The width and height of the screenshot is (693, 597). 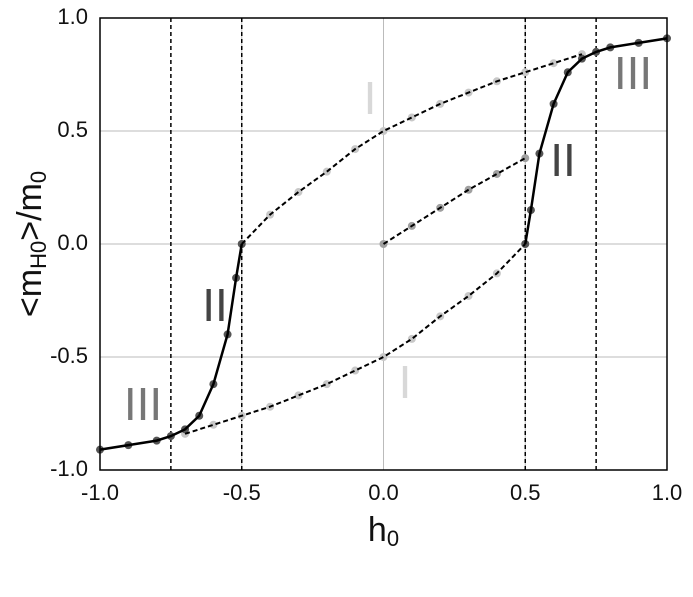 I want to click on x-tick-label: 1.0, so click(x=667, y=492).